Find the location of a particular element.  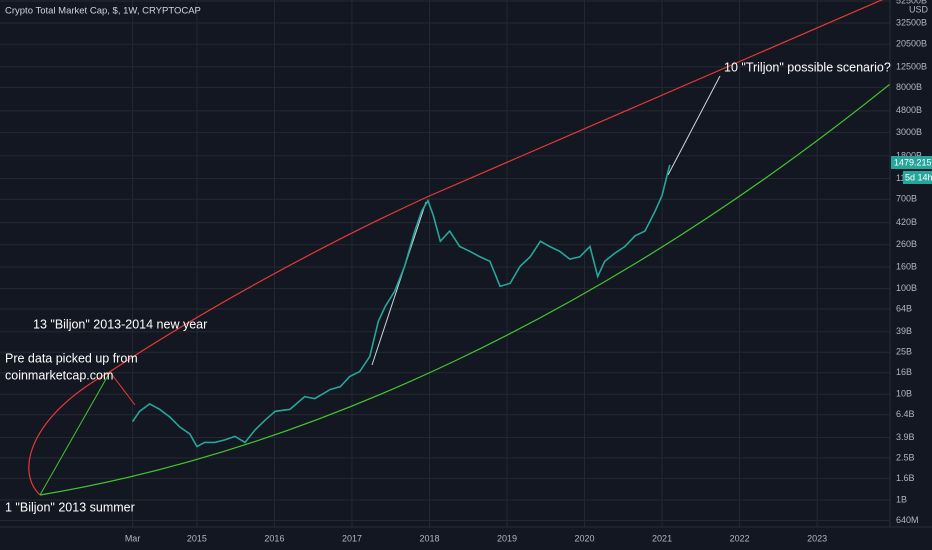

annotation: Pre data picked up from is located at coordinates (71, 358).